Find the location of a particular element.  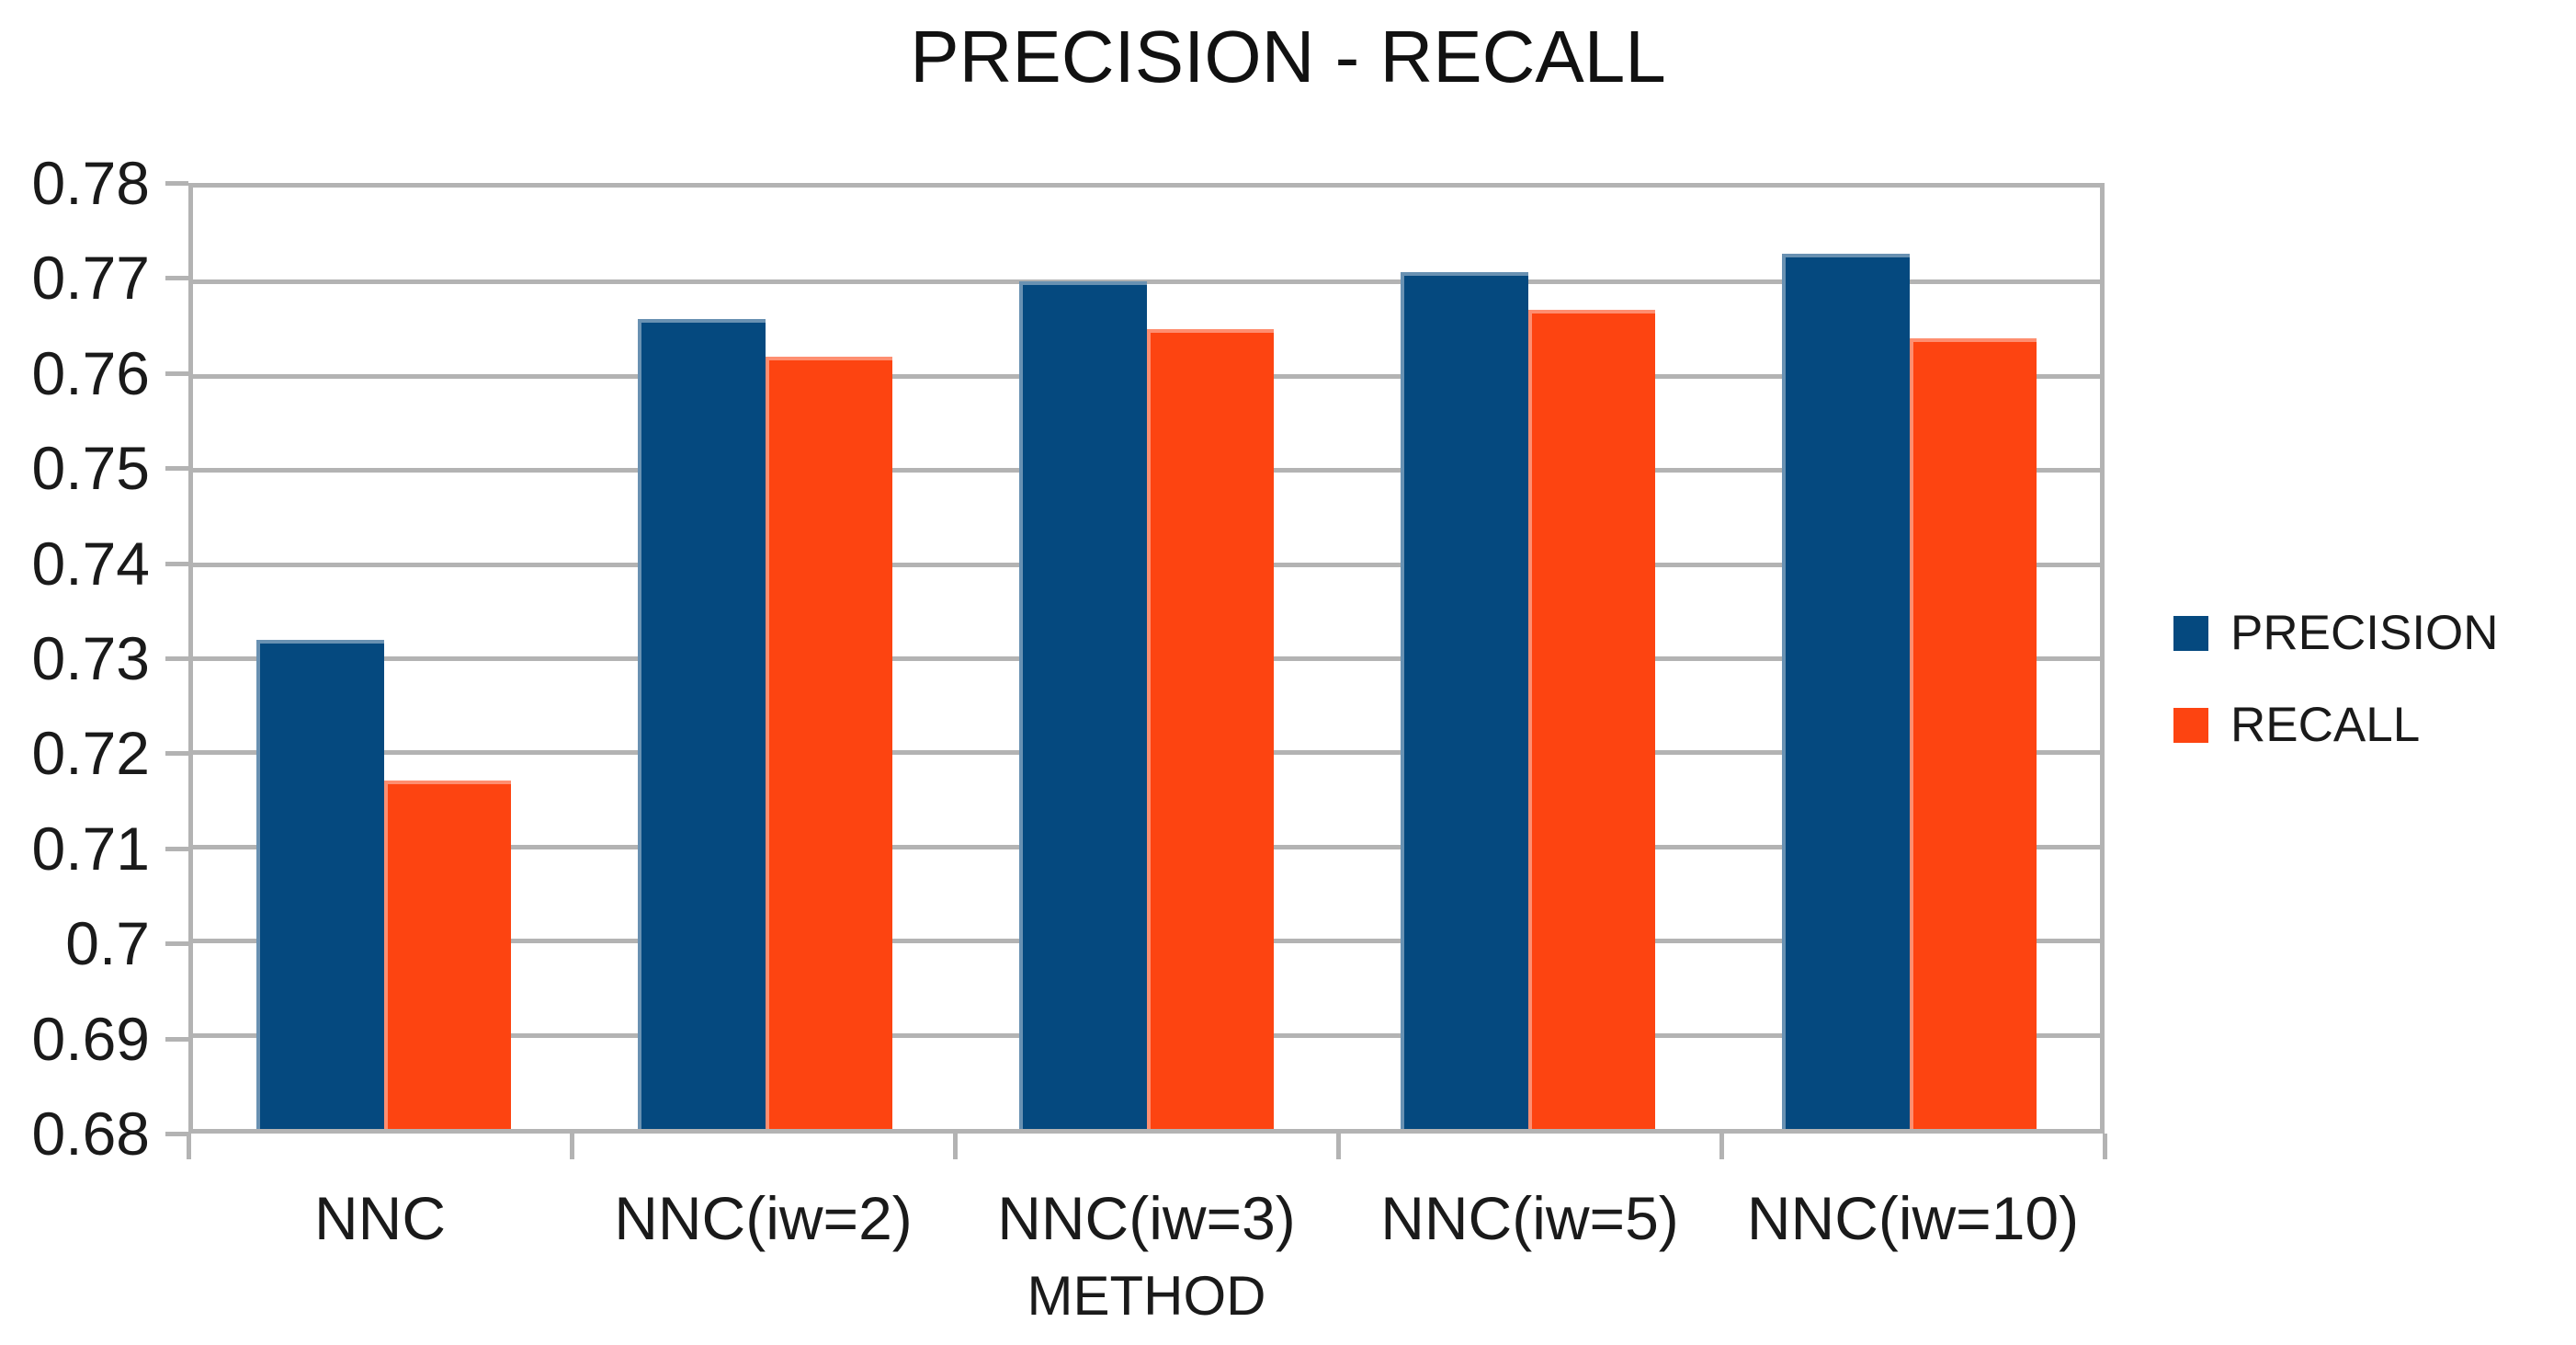

x-tick-label: NNC(iw=2) is located at coordinates (763, 1218).